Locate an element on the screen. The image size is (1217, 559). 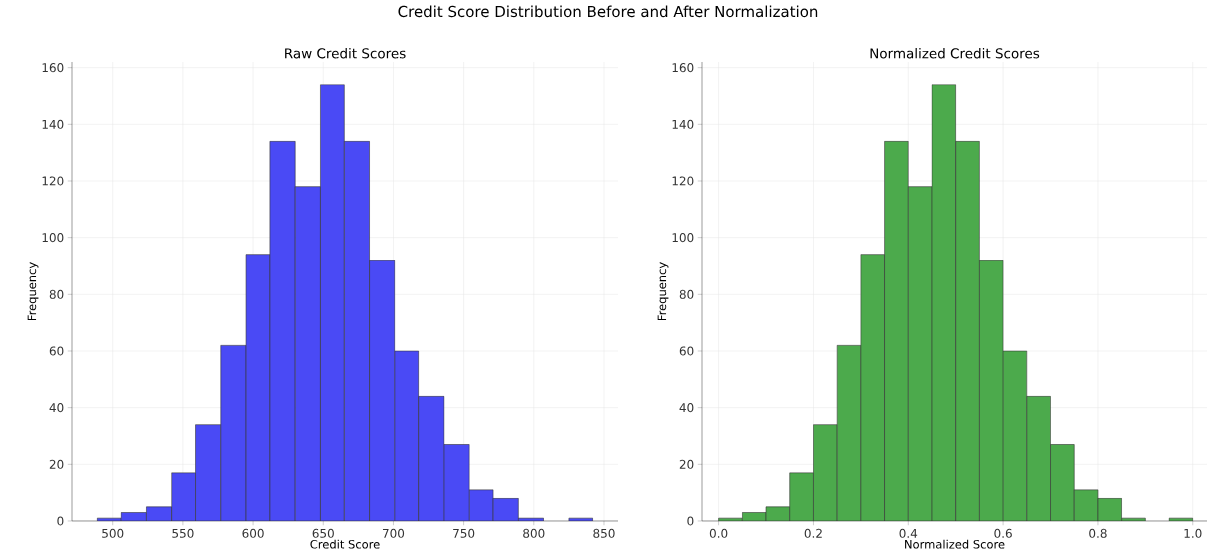
x-tick-label: 500 is located at coordinates (113, 533).